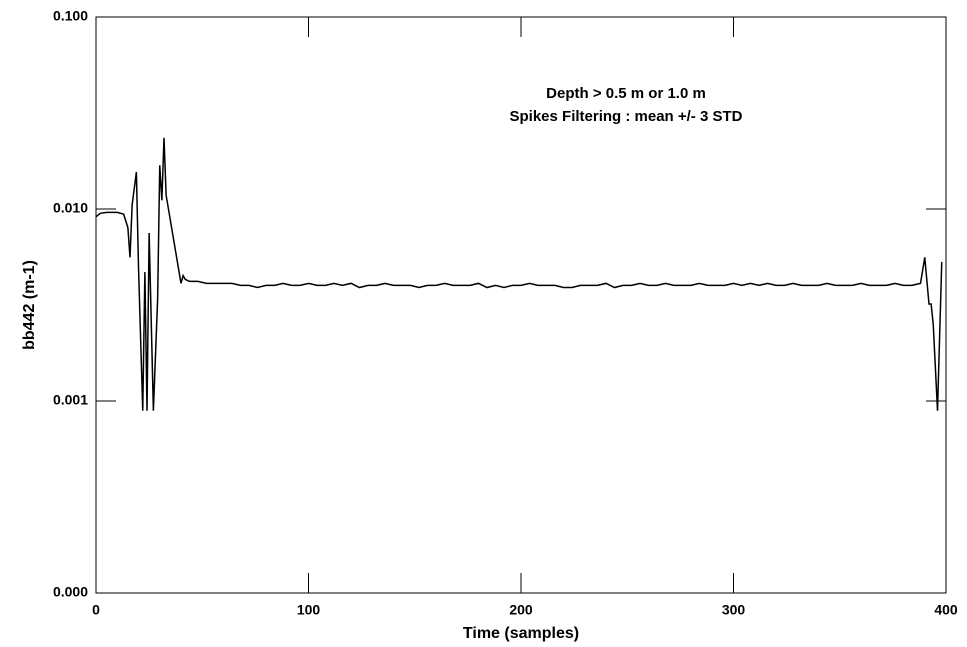  What do you see at coordinates (29, 305) in the screenshot?
I see `y-axis-label: bb442 (m-1)` at bounding box center [29, 305].